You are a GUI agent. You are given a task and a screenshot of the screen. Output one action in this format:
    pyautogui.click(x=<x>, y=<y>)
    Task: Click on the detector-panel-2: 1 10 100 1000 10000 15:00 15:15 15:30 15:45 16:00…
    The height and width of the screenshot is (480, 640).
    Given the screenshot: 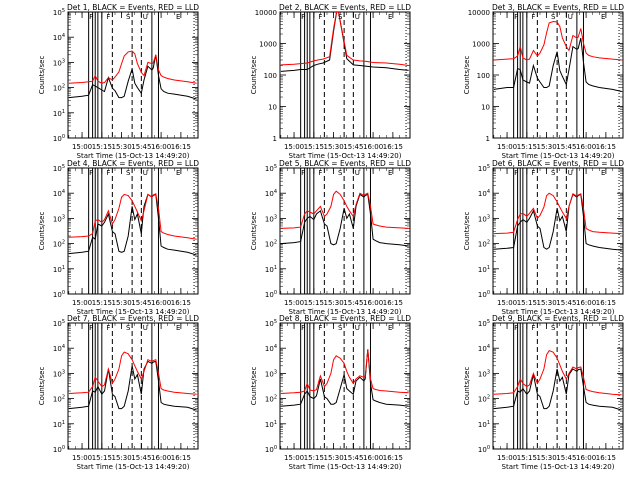 What is the action you would take?
    pyautogui.click(x=330, y=81)
    